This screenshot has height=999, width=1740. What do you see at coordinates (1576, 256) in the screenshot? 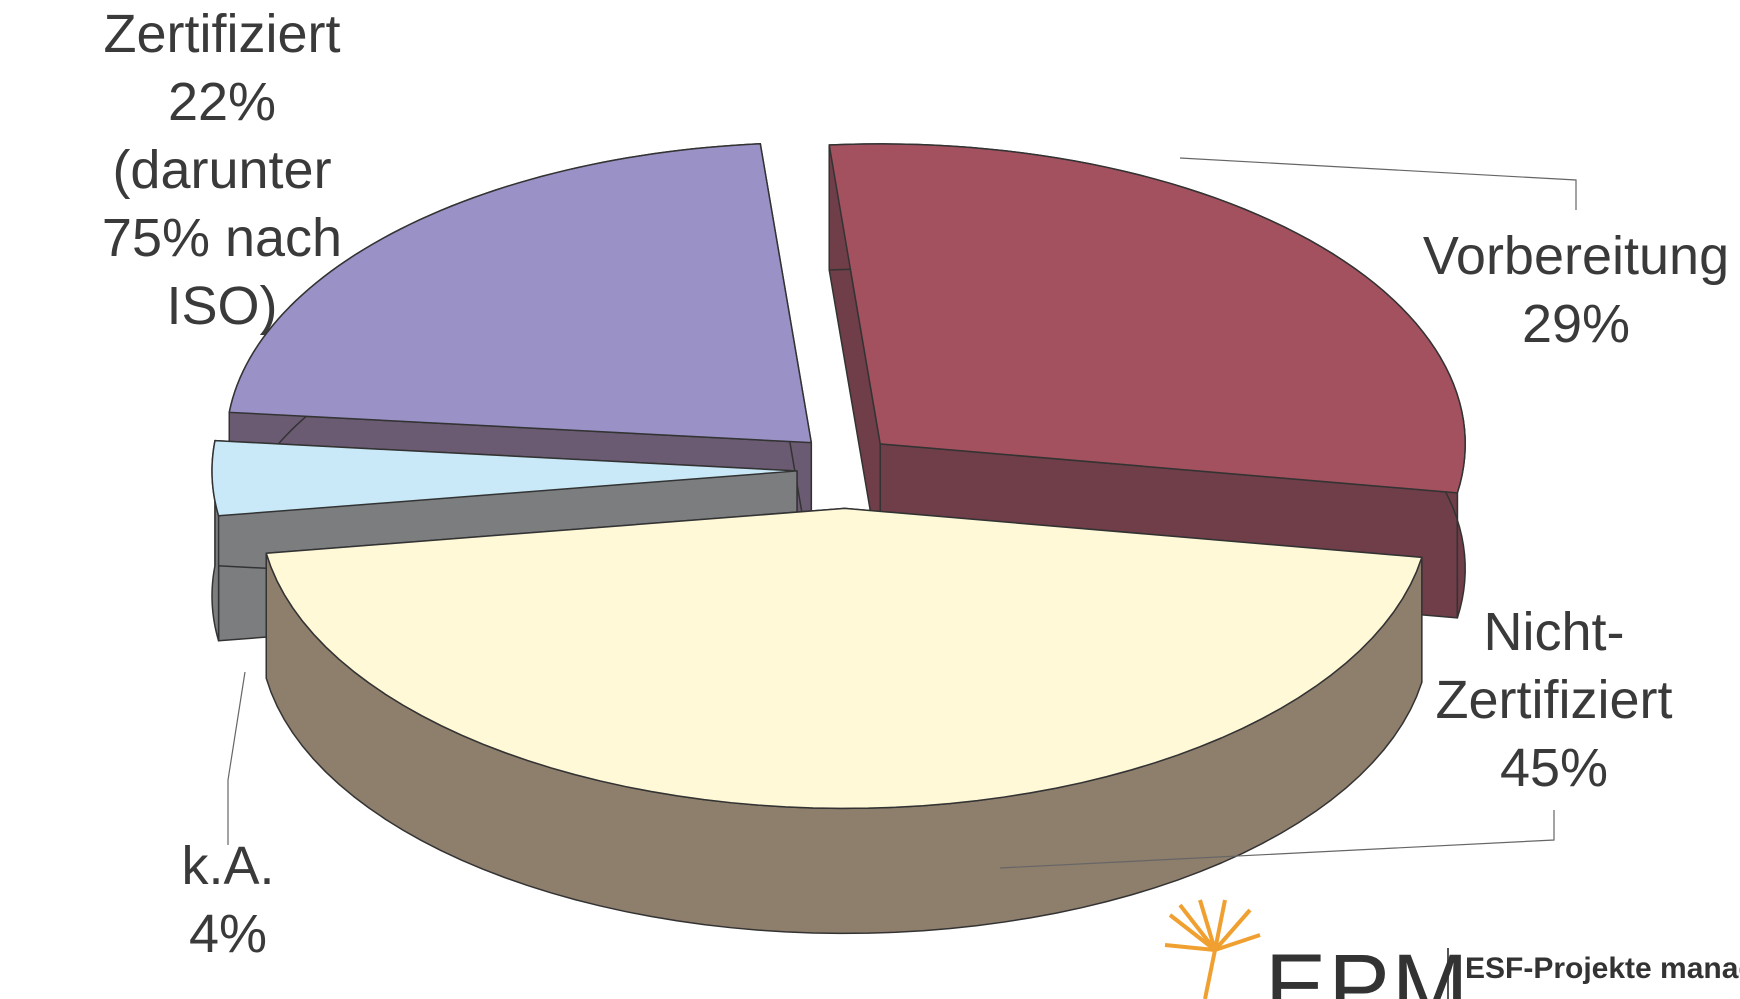
I see `category-label: Vorbereitung` at bounding box center [1576, 256].